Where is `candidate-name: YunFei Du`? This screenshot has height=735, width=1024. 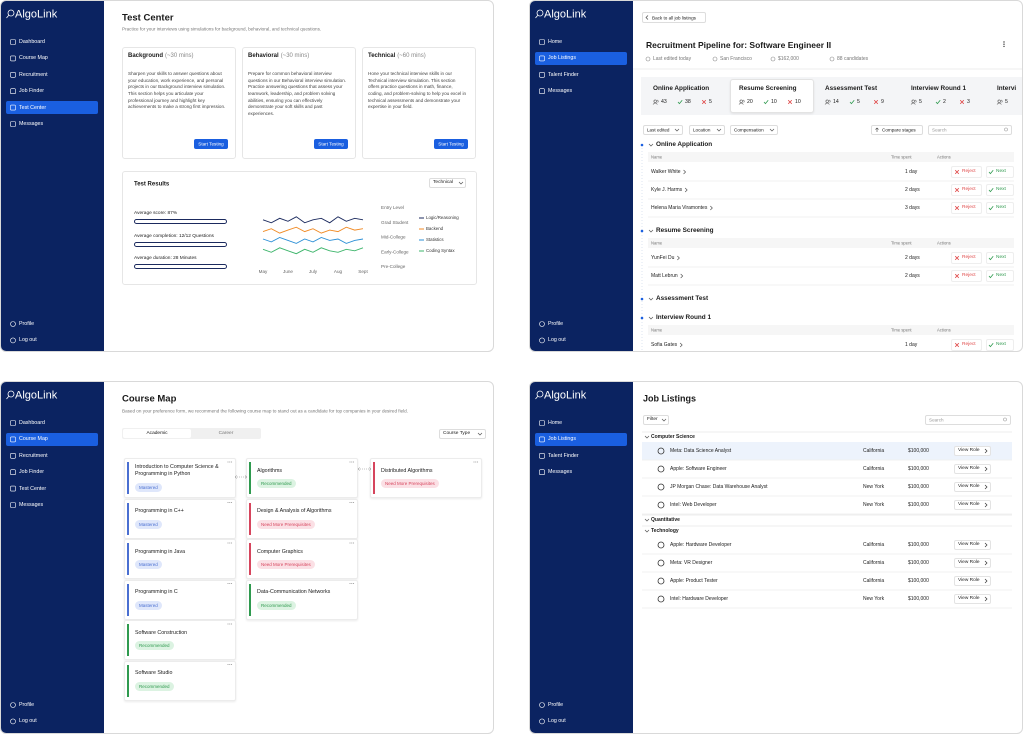
candidate-name: YunFei Du is located at coordinates (663, 258).